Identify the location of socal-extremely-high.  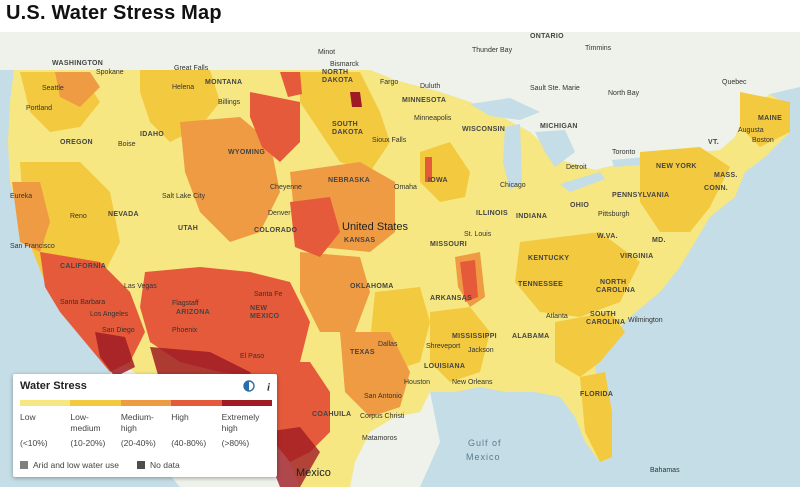
(115, 354).